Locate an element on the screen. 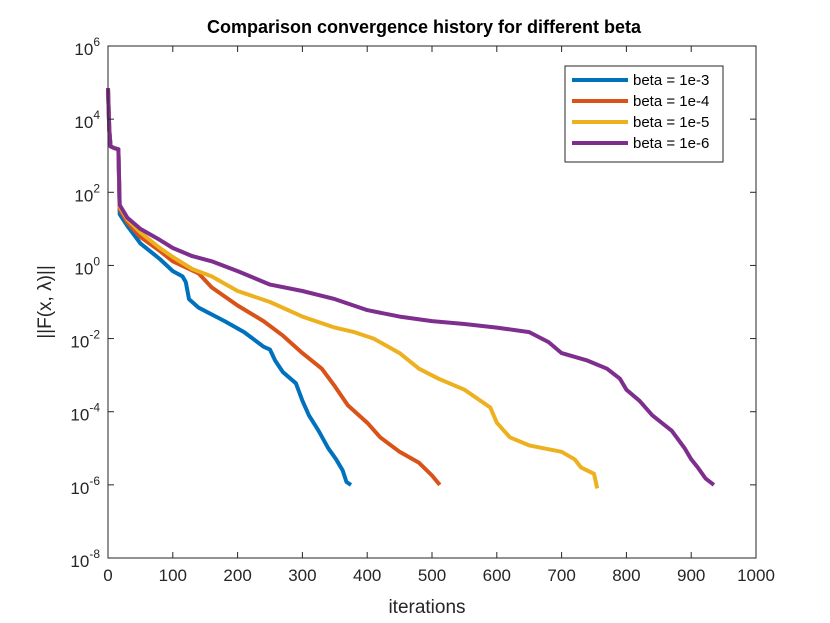 The height and width of the screenshot is (623, 830). x-tick-label: 800 is located at coordinates (626, 575).